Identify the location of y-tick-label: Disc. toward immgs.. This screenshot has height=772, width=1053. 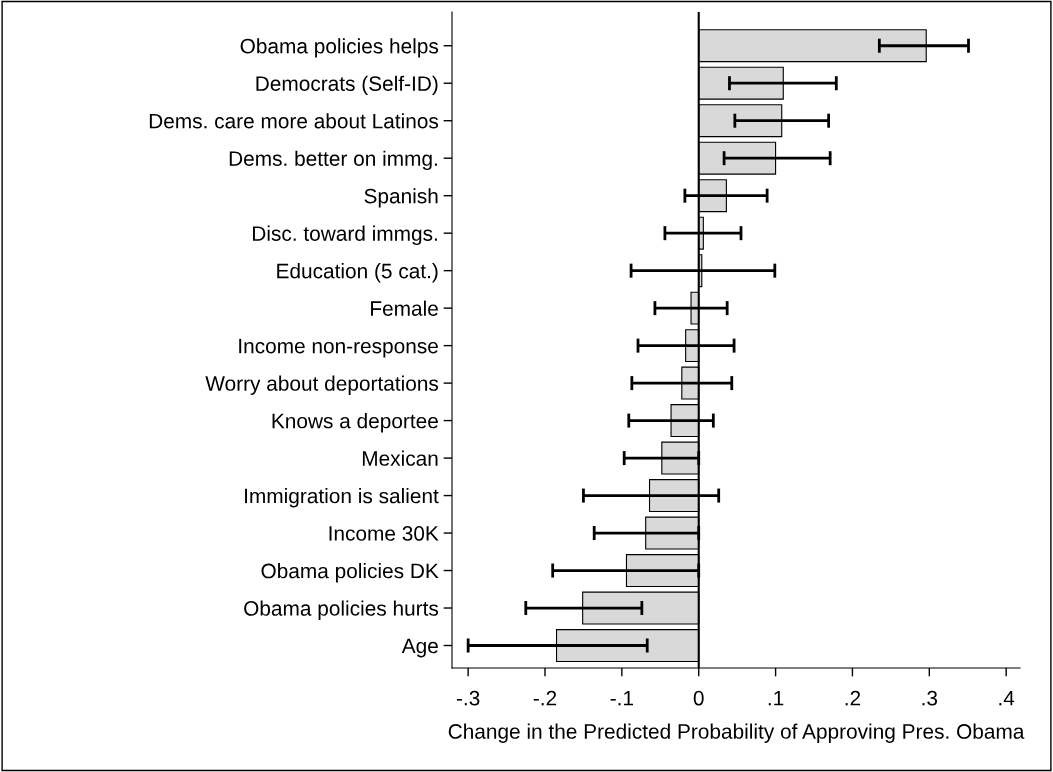
(344, 235).